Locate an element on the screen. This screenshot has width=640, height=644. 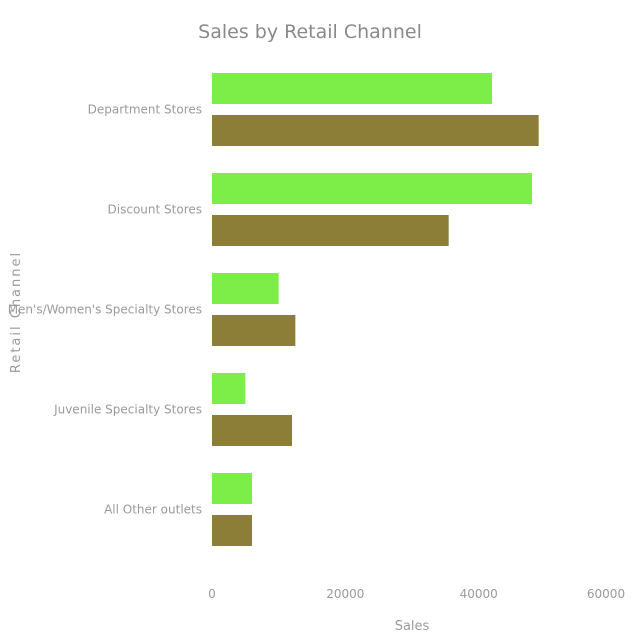
y-tick-label: All Other outlets is located at coordinates (153, 510).